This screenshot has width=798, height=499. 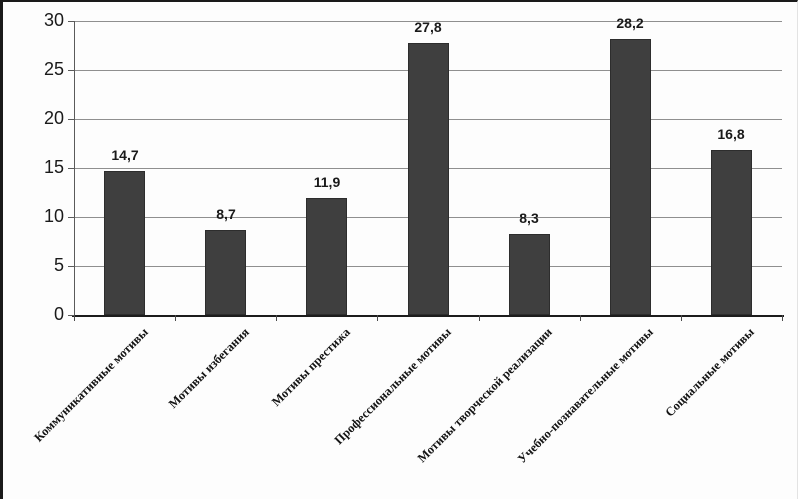 What do you see at coordinates (53, 167) in the screenshot?
I see `y-axis-label-15: 15` at bounding box center [53, 167].